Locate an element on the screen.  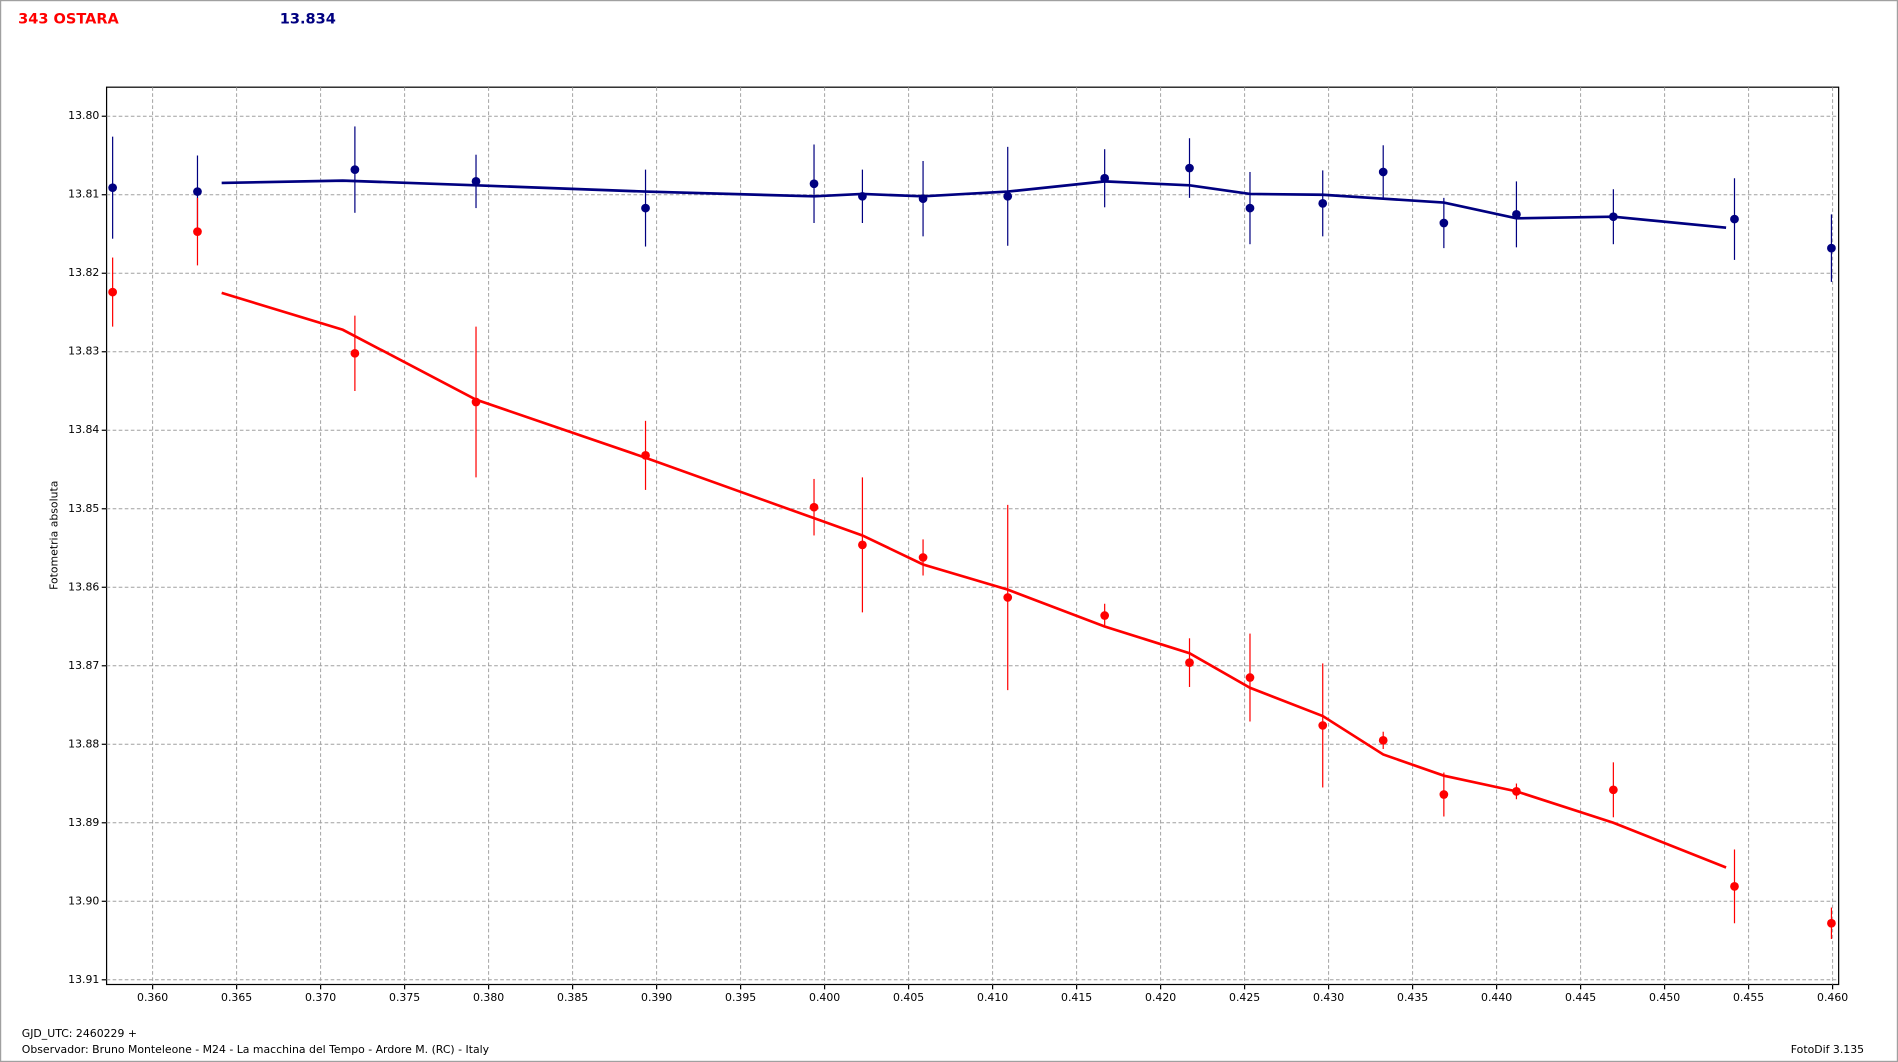
y-tick-label: 13.85 is located at coordinates (83, 508).